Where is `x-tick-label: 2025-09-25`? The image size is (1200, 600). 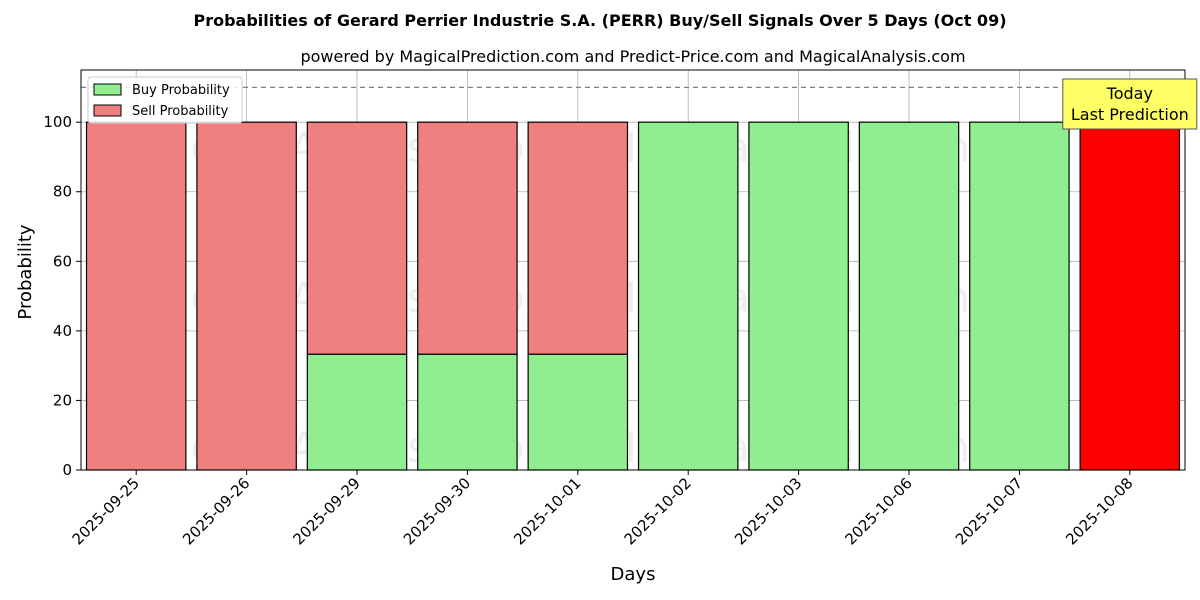
x-tick-label: 2025-09-25 is located at coordinates (106, 511).